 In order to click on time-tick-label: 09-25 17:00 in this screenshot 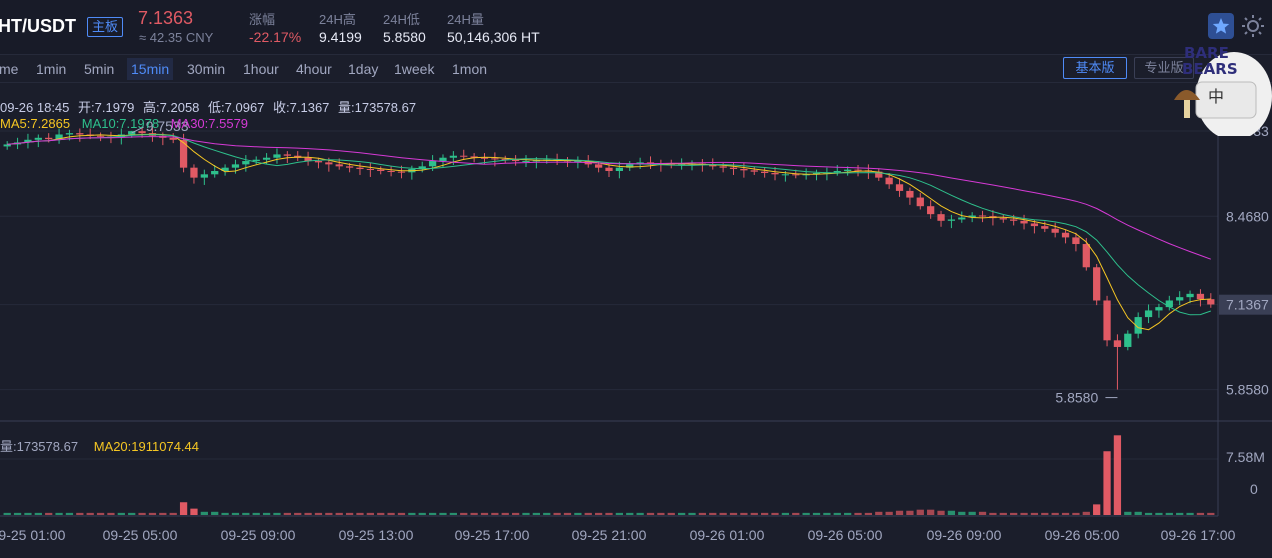, I will do `click(492, 535)`.